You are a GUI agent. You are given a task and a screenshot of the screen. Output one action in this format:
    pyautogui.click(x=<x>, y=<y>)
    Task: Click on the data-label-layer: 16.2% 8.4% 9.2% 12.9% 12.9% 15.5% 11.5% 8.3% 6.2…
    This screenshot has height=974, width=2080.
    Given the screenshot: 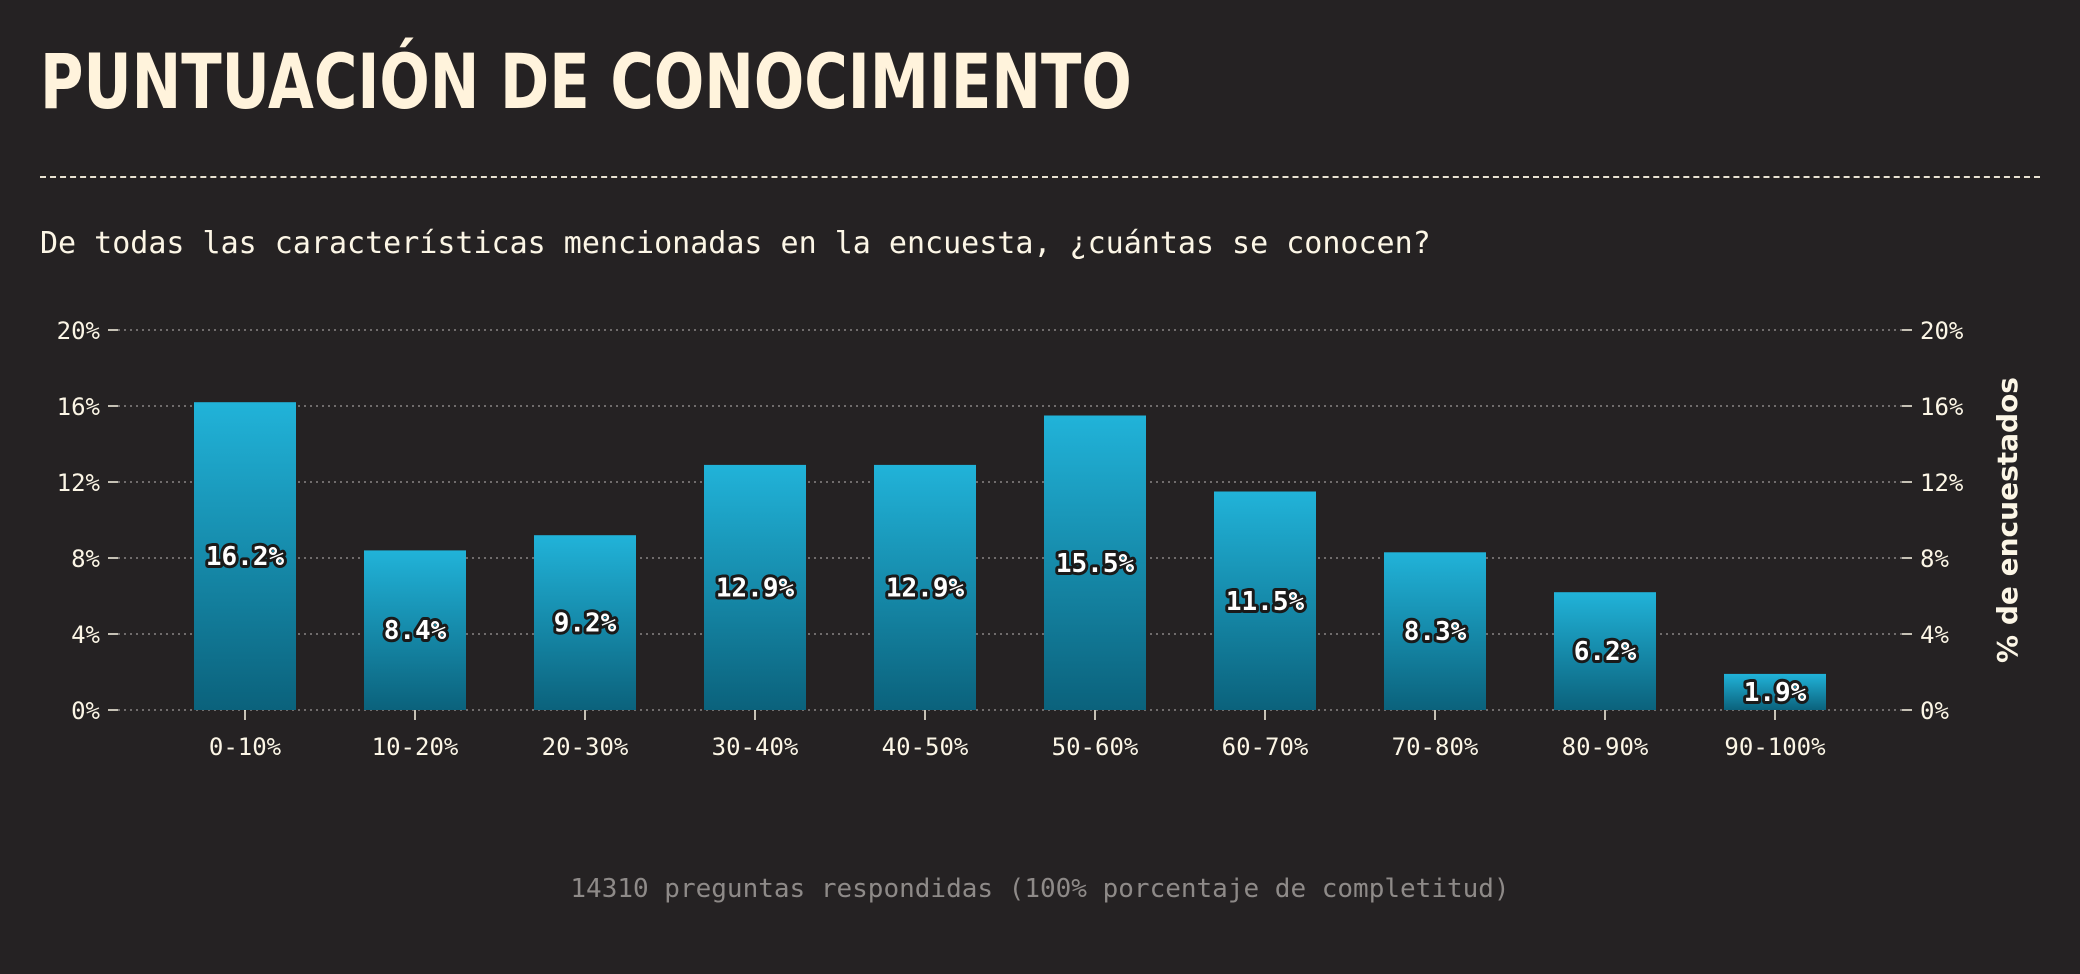 What is the action you would take?
    pyautogui.click(x=1006, y=625)
    